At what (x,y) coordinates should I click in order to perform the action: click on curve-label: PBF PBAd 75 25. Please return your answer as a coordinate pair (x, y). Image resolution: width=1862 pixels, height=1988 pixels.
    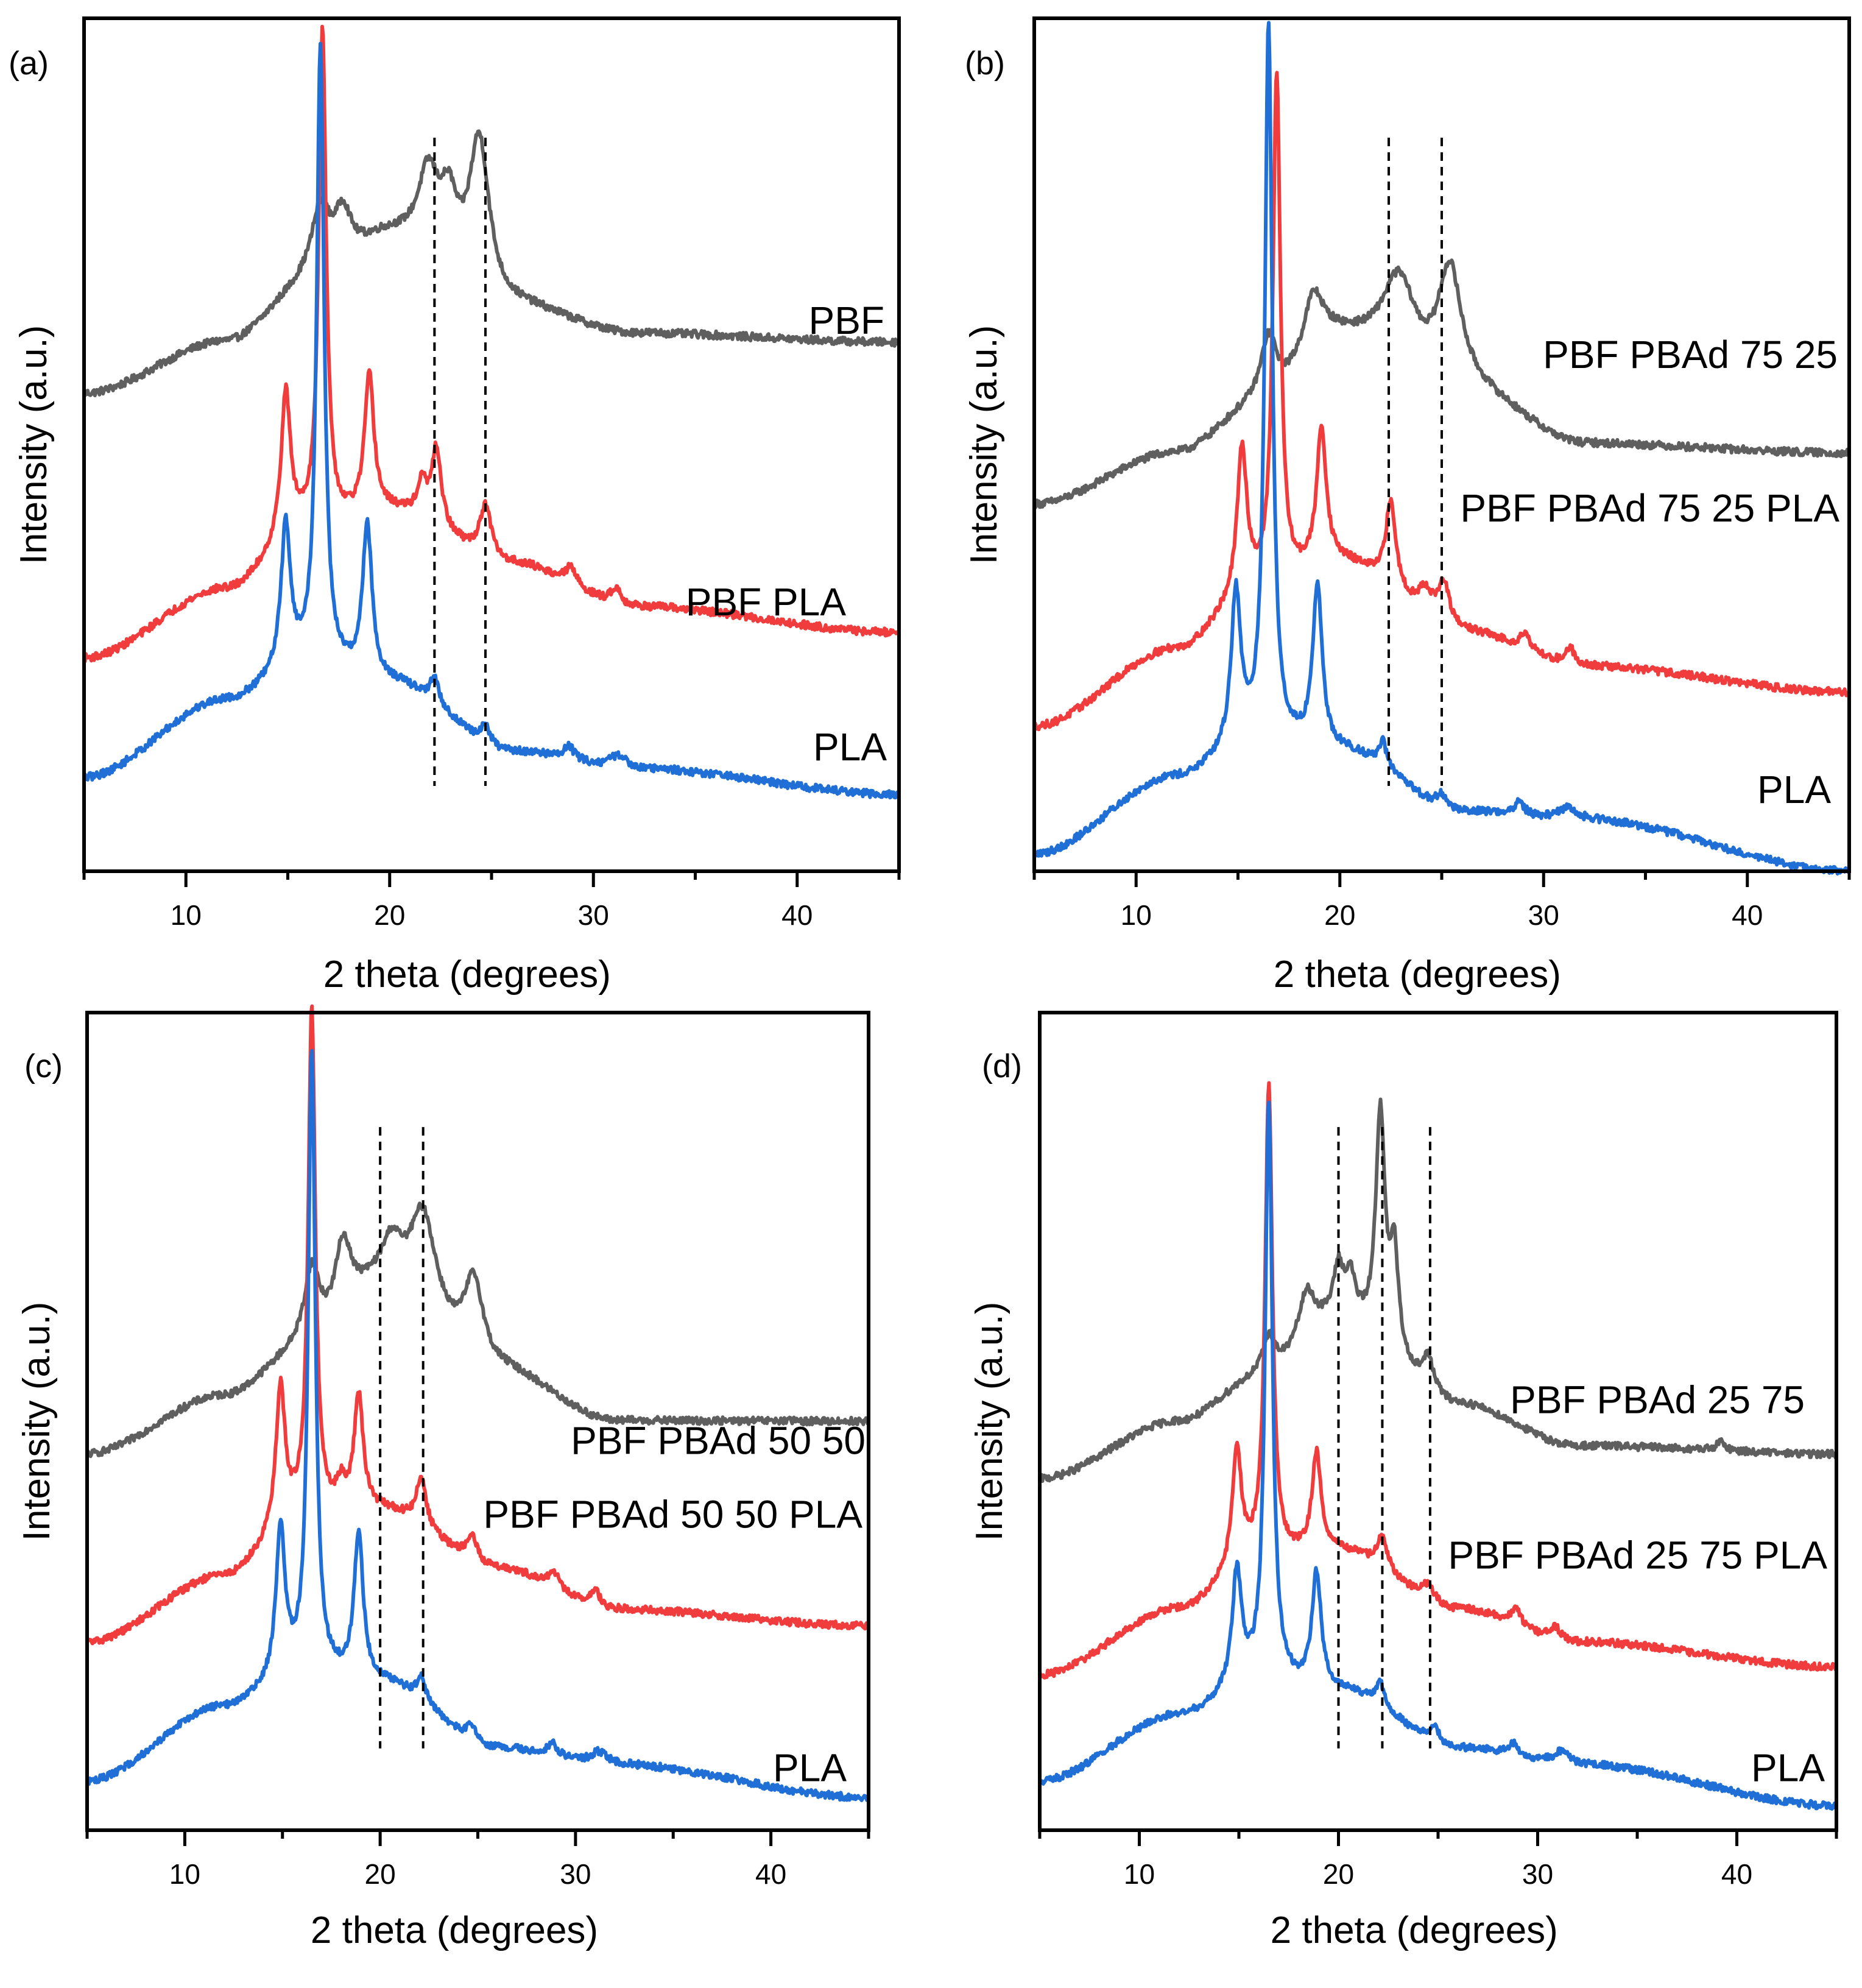
    Looking at the image, I should click on (1691, 355).